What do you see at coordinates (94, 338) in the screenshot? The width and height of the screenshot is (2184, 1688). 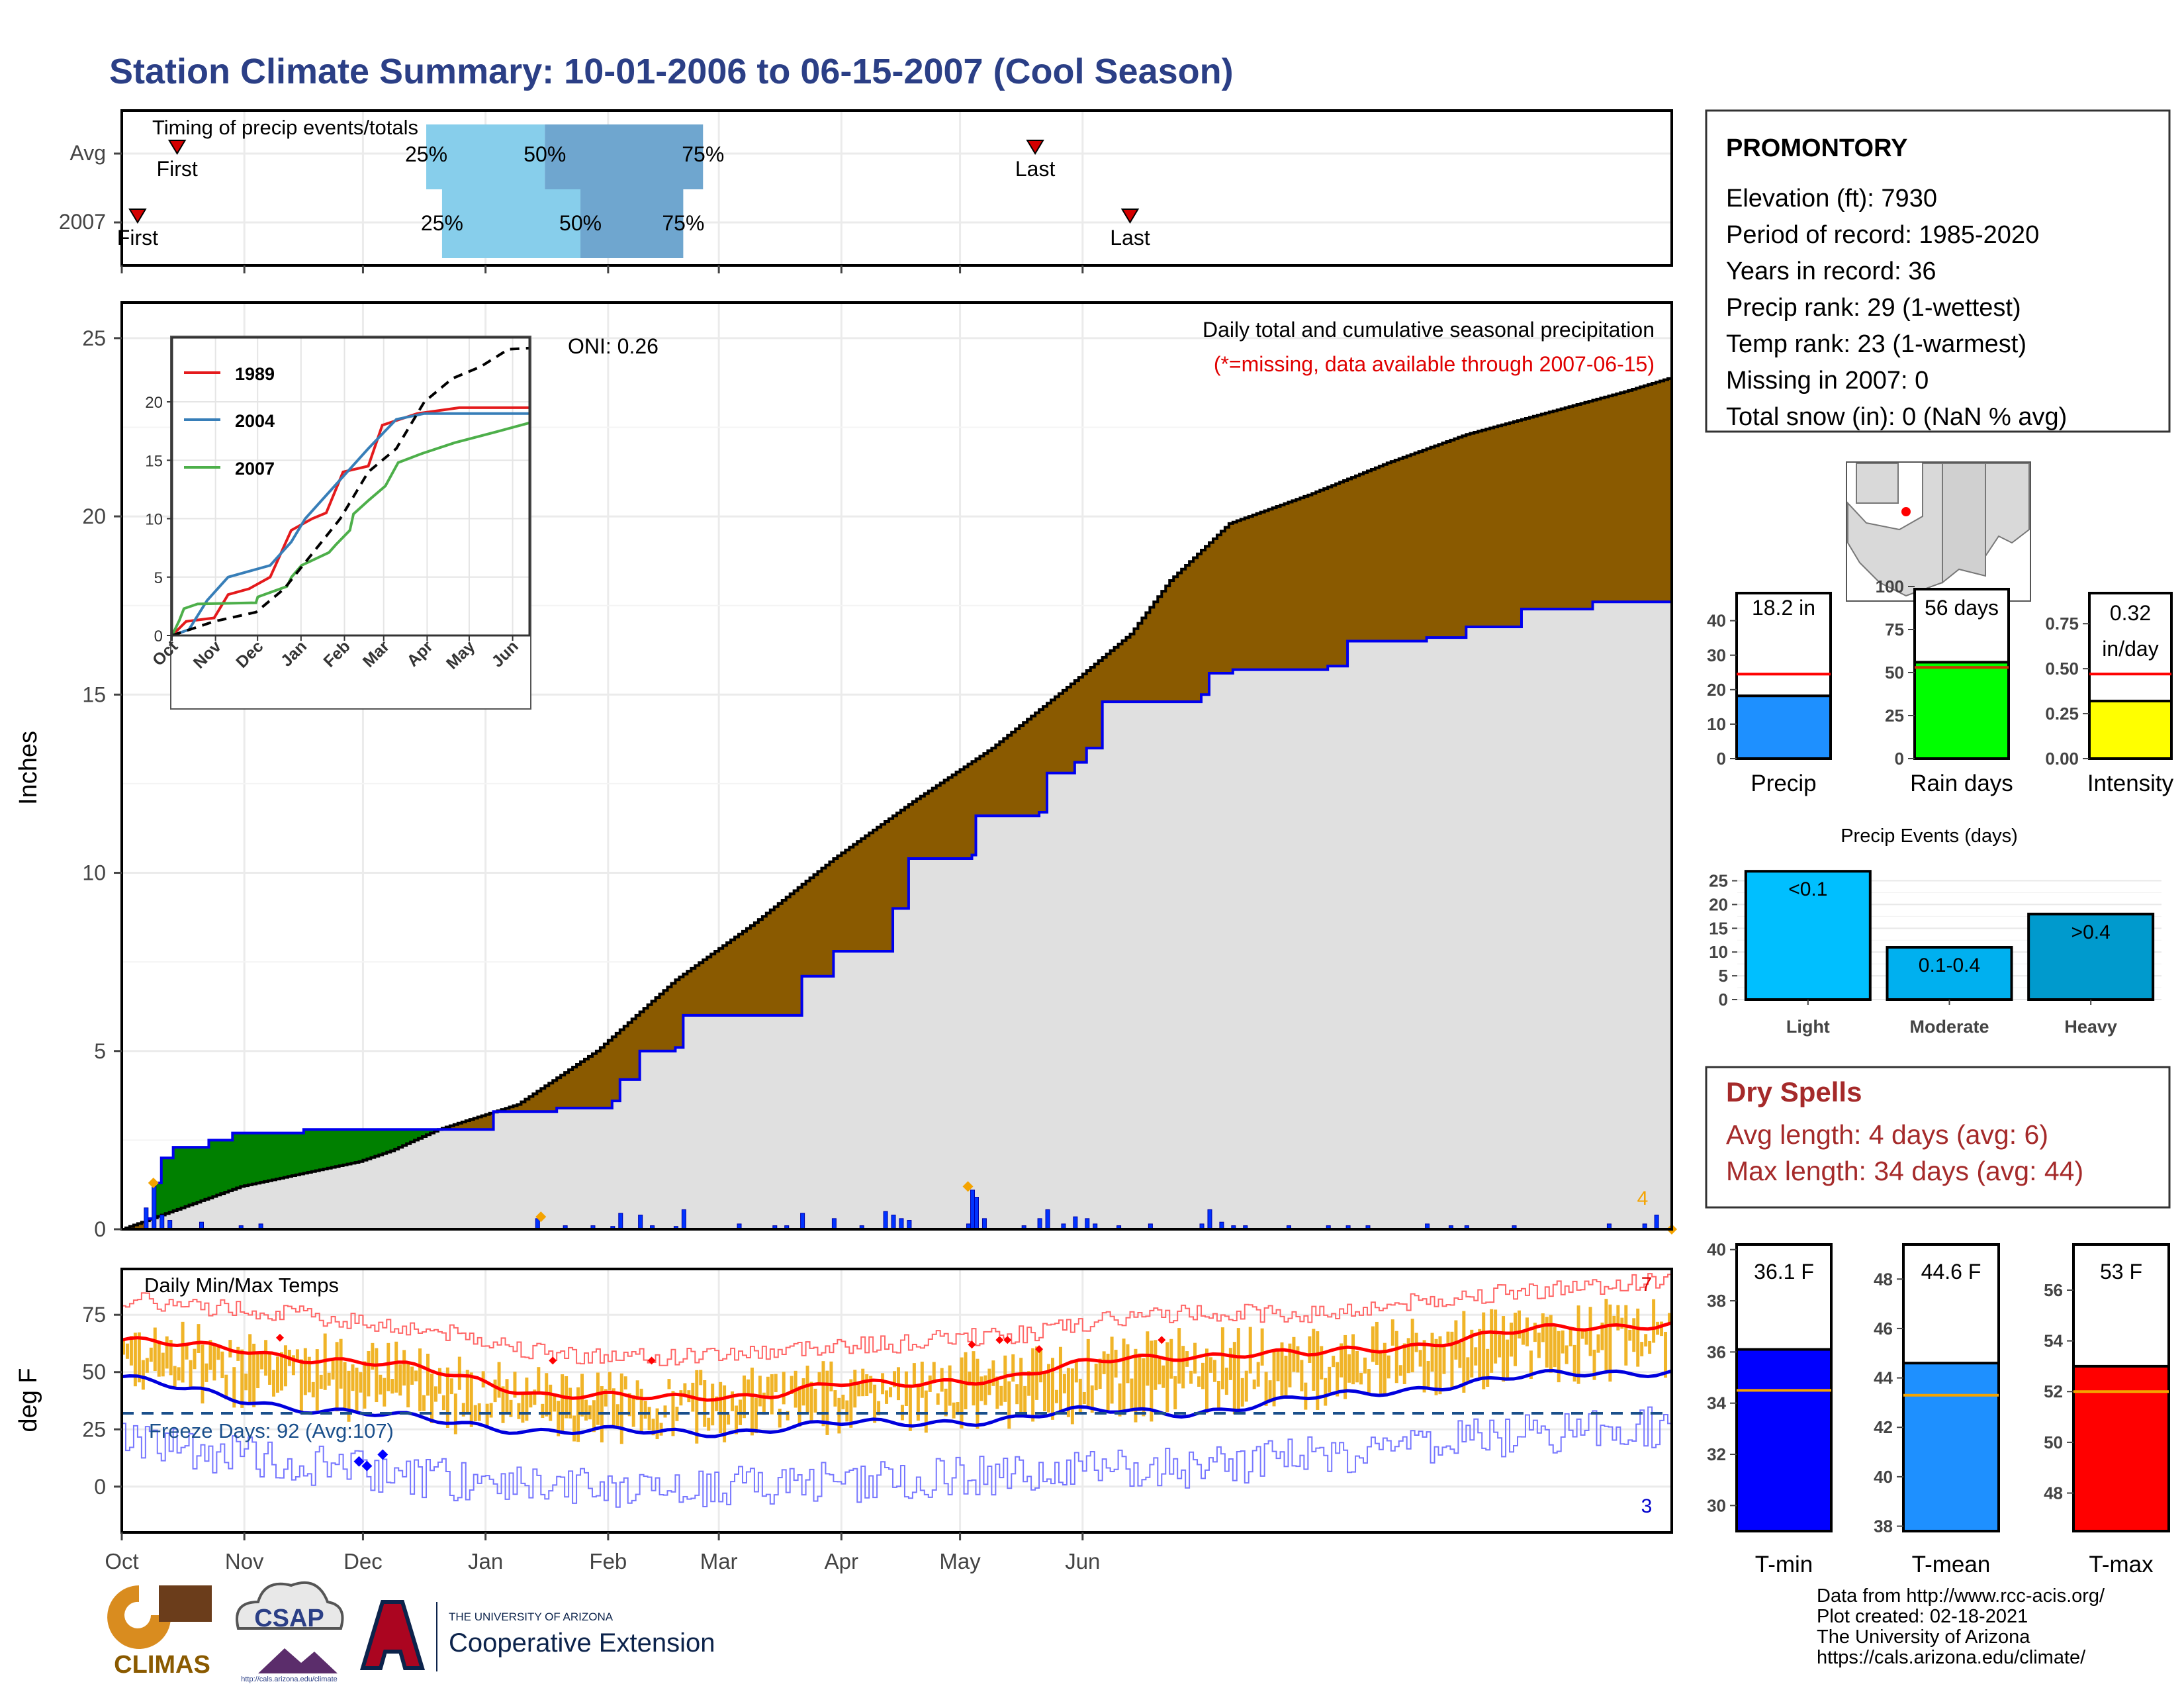 I see `precip-y-tick-label: 25` at bounding box center [94, 338].